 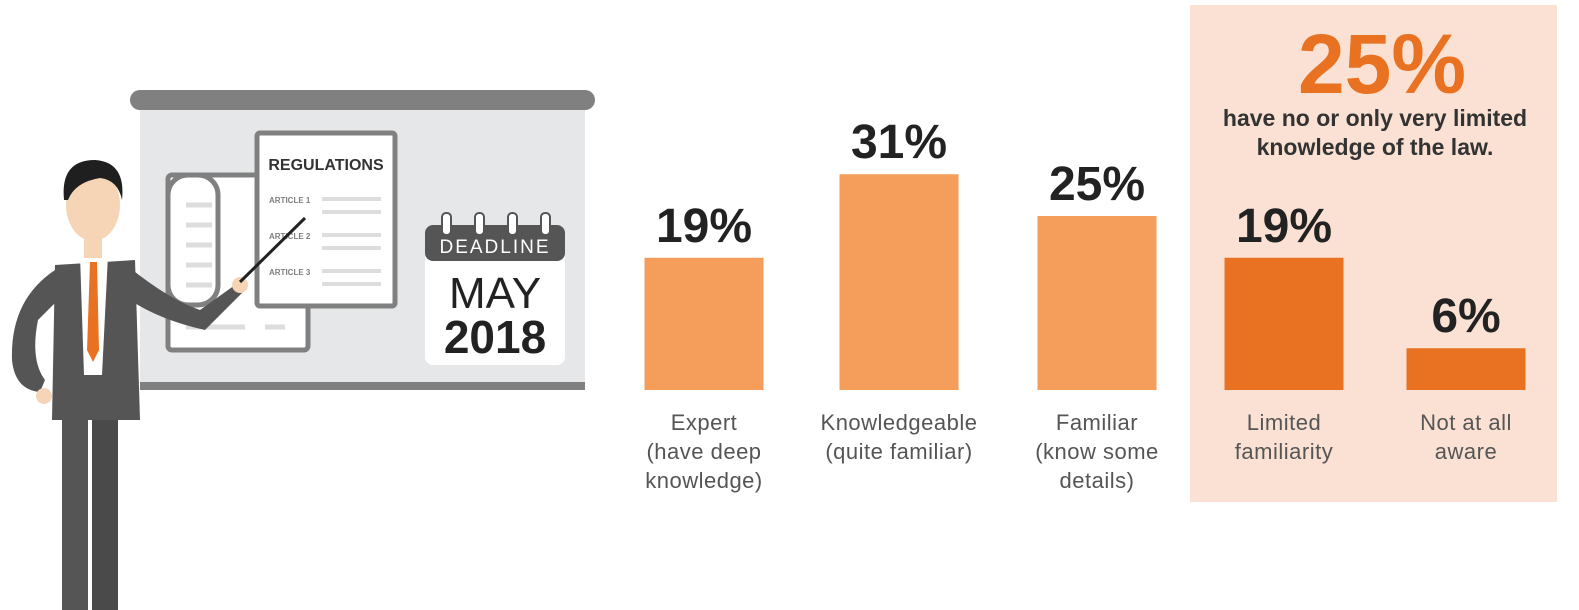 What do you see at coordinates (290, 272) in the screenshot?
I see `article-label: ARTICLE 3` at bounding box center [290, 272].